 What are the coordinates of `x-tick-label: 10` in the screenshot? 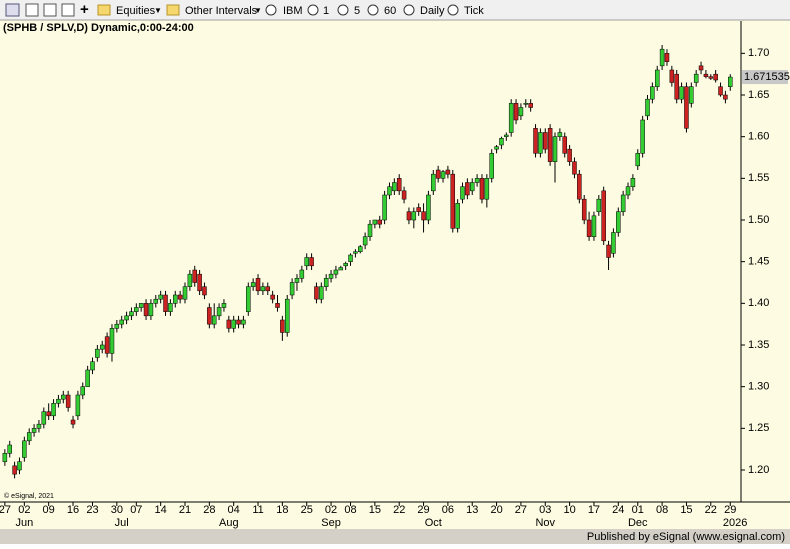 It's located at (569, 510).